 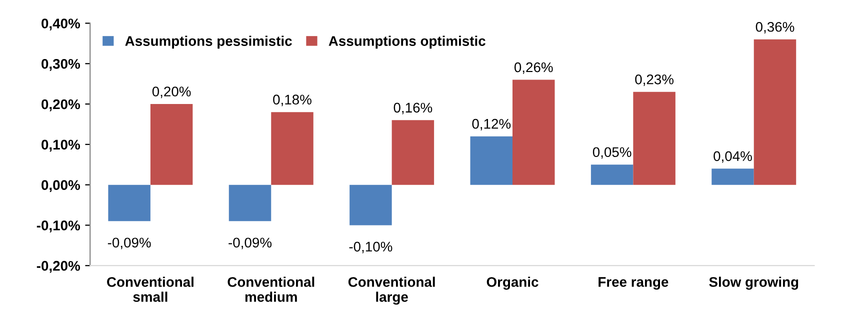 I want to click on legend-label: Assumptions optimistic, so click(x=407, y=42).